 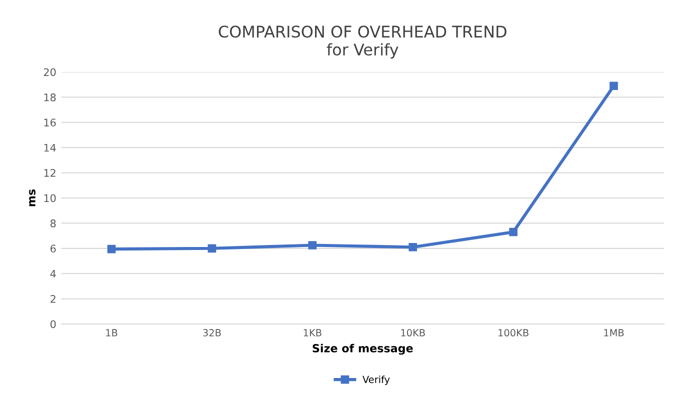 I want to click on x-axis-title: Size of message, so click(x=362, y=349).